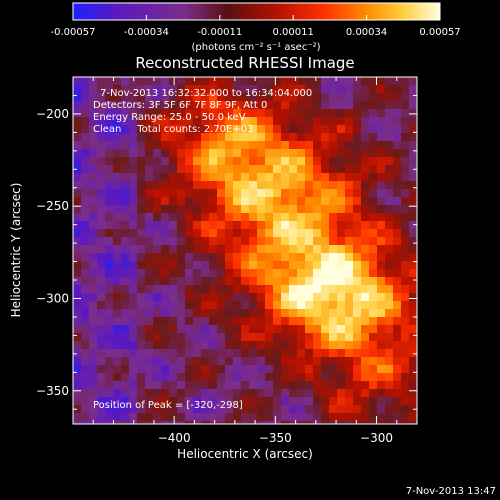 The width and height of the screenshot is (500, 500). I want to click on colorbar, so click(256, 11).